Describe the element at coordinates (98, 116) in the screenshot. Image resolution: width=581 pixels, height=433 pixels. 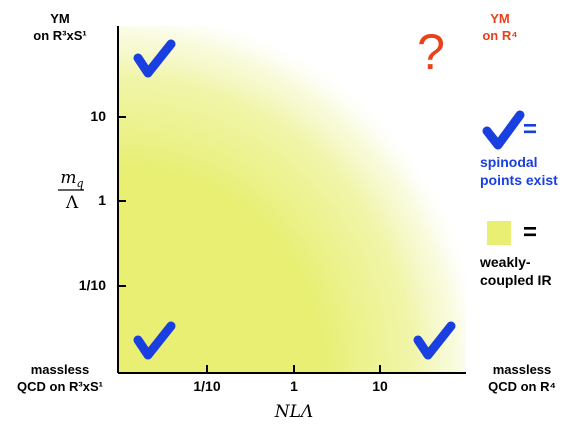
I see `y-tick-label-10: 10` at that location.